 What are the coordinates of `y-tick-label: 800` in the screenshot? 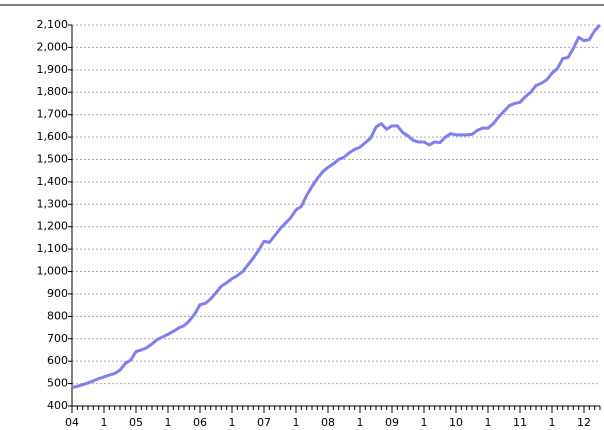 It's located at (57, 315).